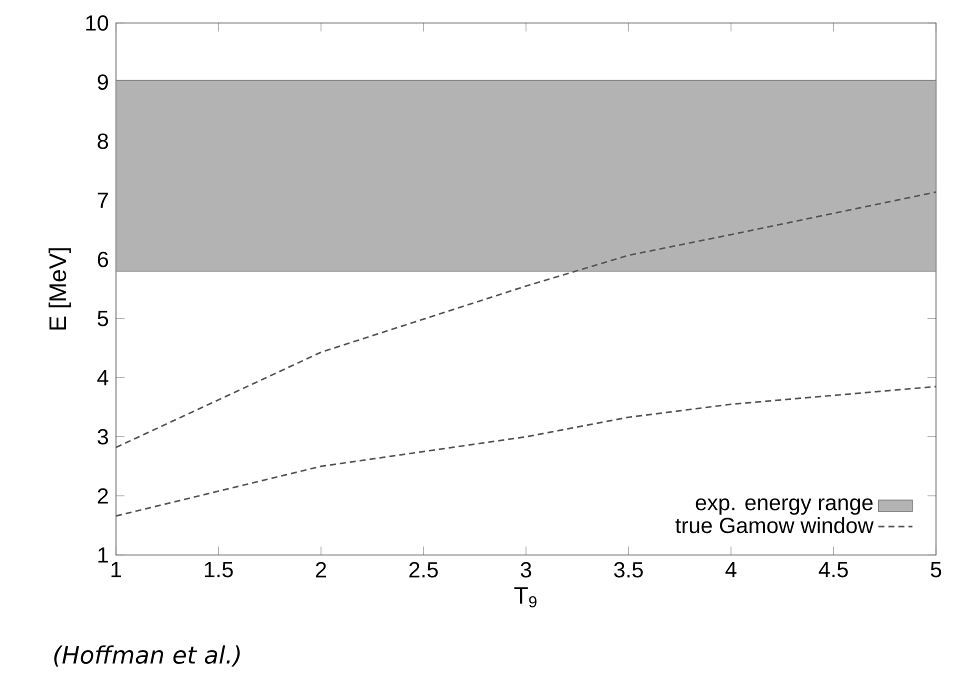 This screenshot has height=682, width=960. Describe the element at coordinates (833, 570) in the screenshot. I see `x-tick-label: 4.5` at that location.